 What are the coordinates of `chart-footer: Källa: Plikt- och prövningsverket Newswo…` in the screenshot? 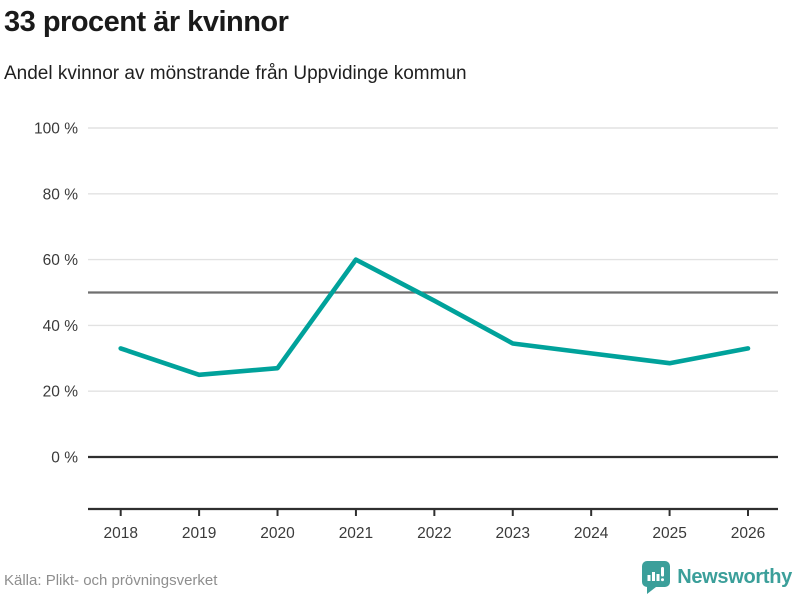 It's located at (400, 579).